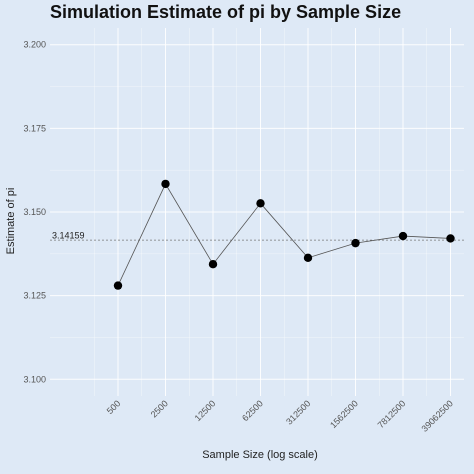  I want to click on x-tick-label: 312500, so click(298, 412).